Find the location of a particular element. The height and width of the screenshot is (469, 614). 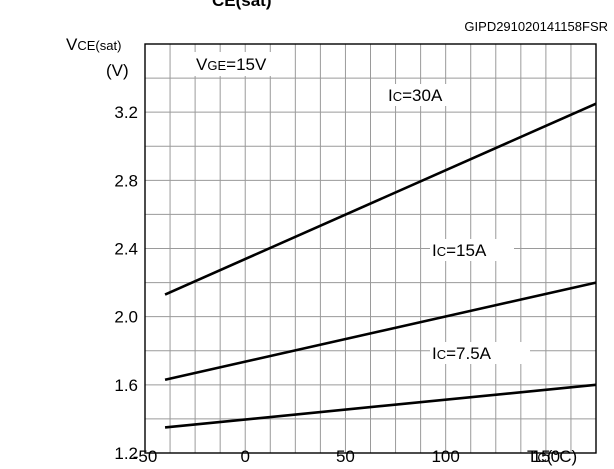

condition-rest: =15V is located at coordinates (246, 64).